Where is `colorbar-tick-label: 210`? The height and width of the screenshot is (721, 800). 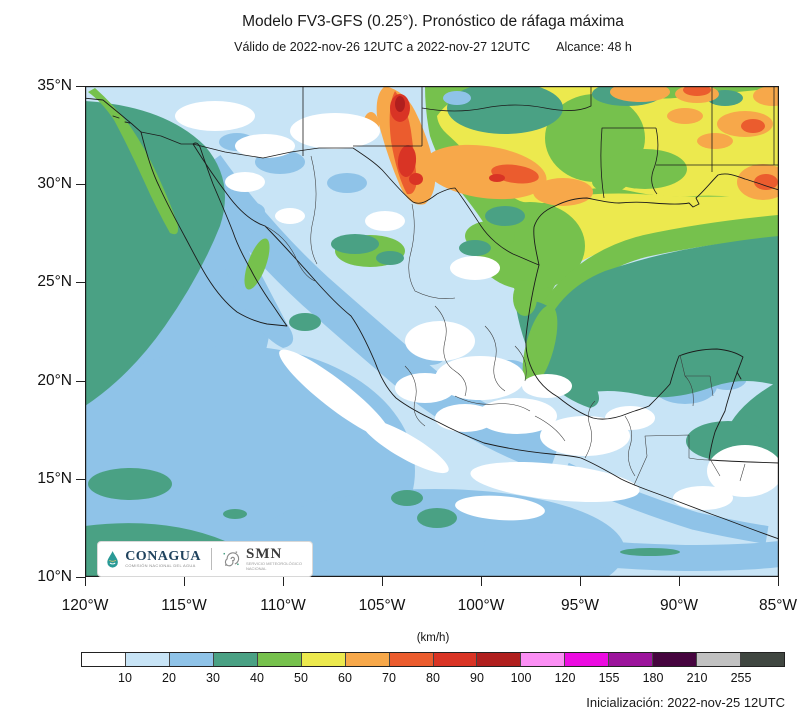
colorbar-tick-label: 210 is located at coordinates (697, 678).